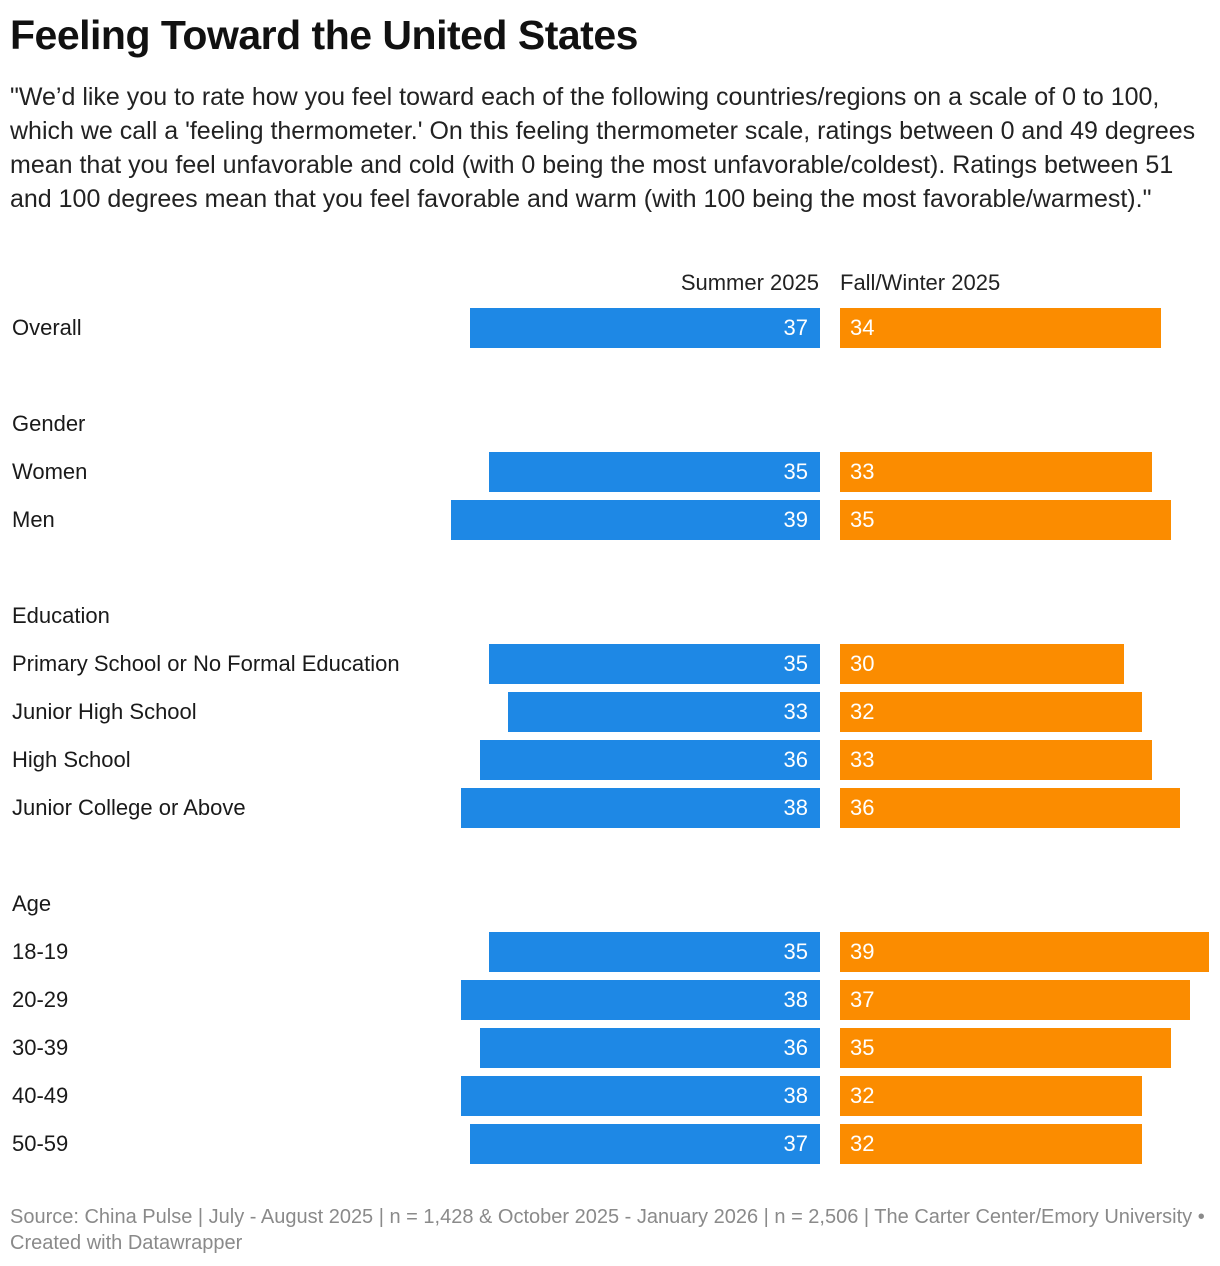 This screenshot has height=1266, width=1220. I want to click on bar-fall-winter-high-school, so click(996, 760).